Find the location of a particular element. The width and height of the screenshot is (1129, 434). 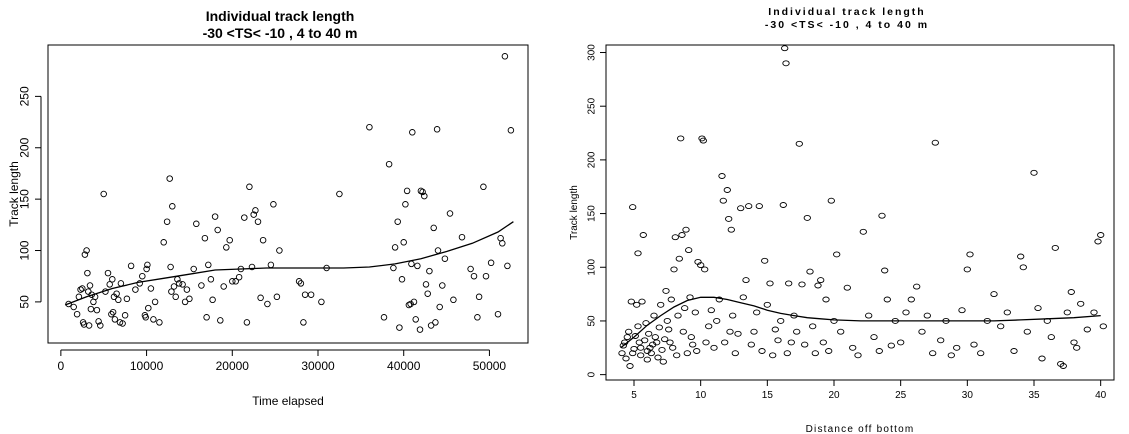

chart-title-line-1: Individual track length is located at coordinates (280, 16).